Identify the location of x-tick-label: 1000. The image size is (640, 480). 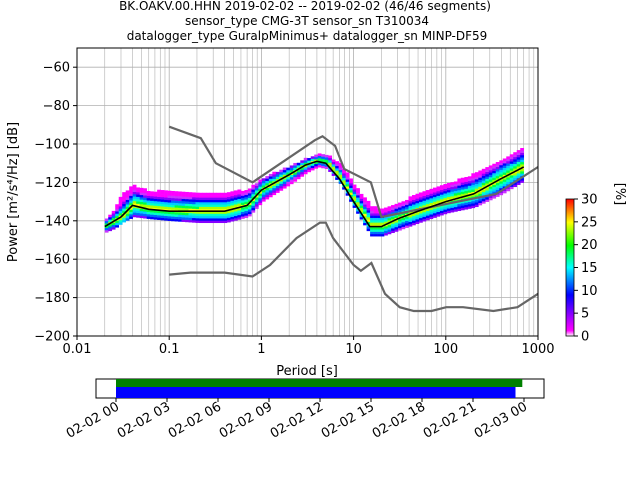
(537, 349).